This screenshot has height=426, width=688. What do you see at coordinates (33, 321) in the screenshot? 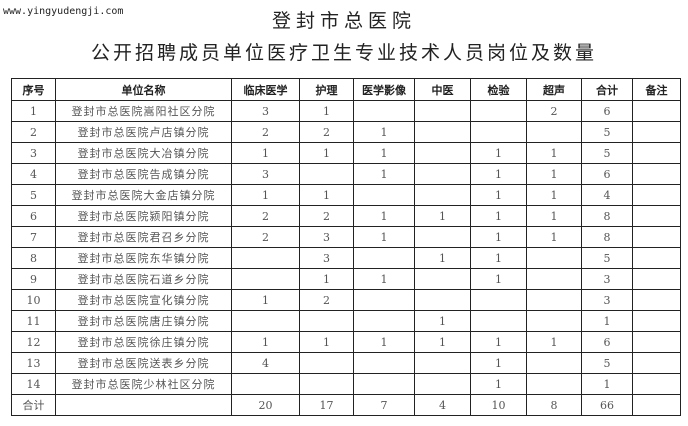
I see `table-cell: 11` at bounding box center [33, 321].